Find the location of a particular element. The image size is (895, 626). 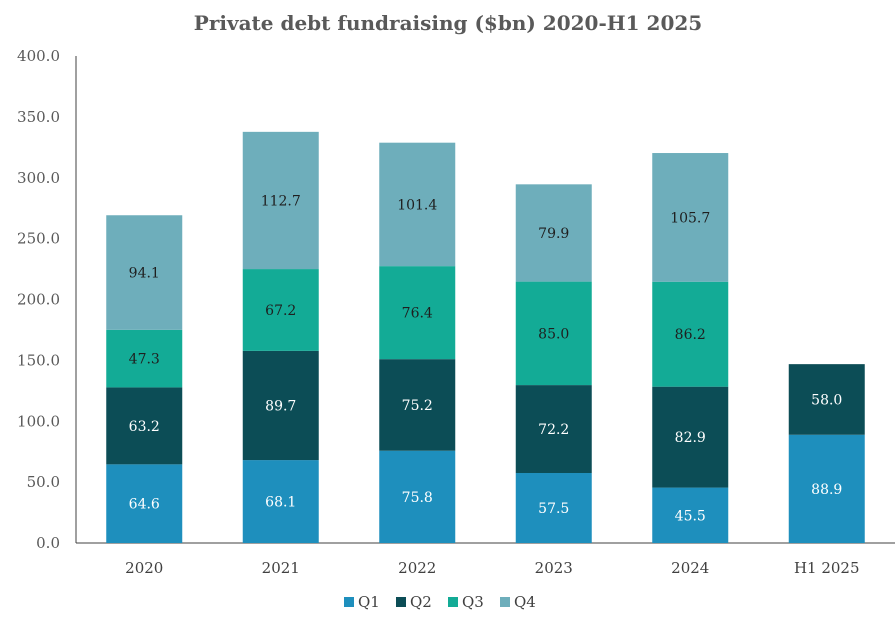

data-label: 89.7 is located at coordinates (280, 406).